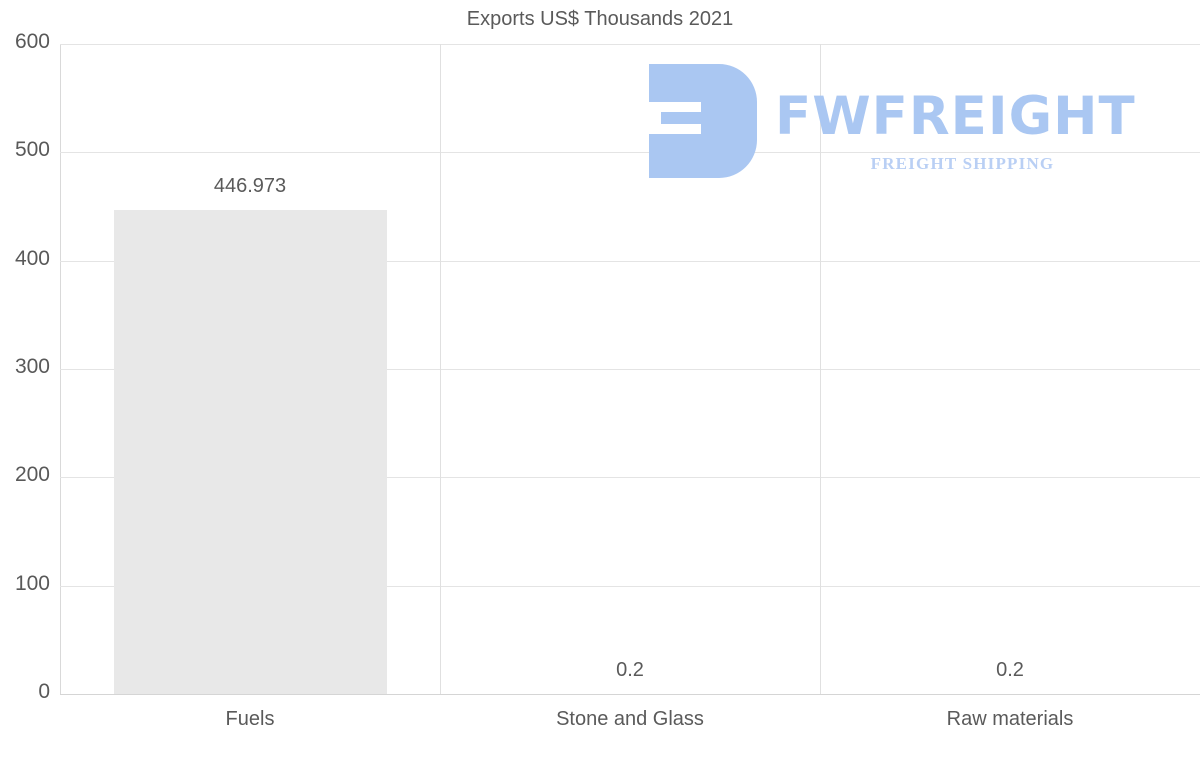 This screenshot has width=1200, height=763. What do you see at coordinates (32, 150) in the screenshot?
I see `y-axis-tick-label: 500` at bounding box center [32, 150].